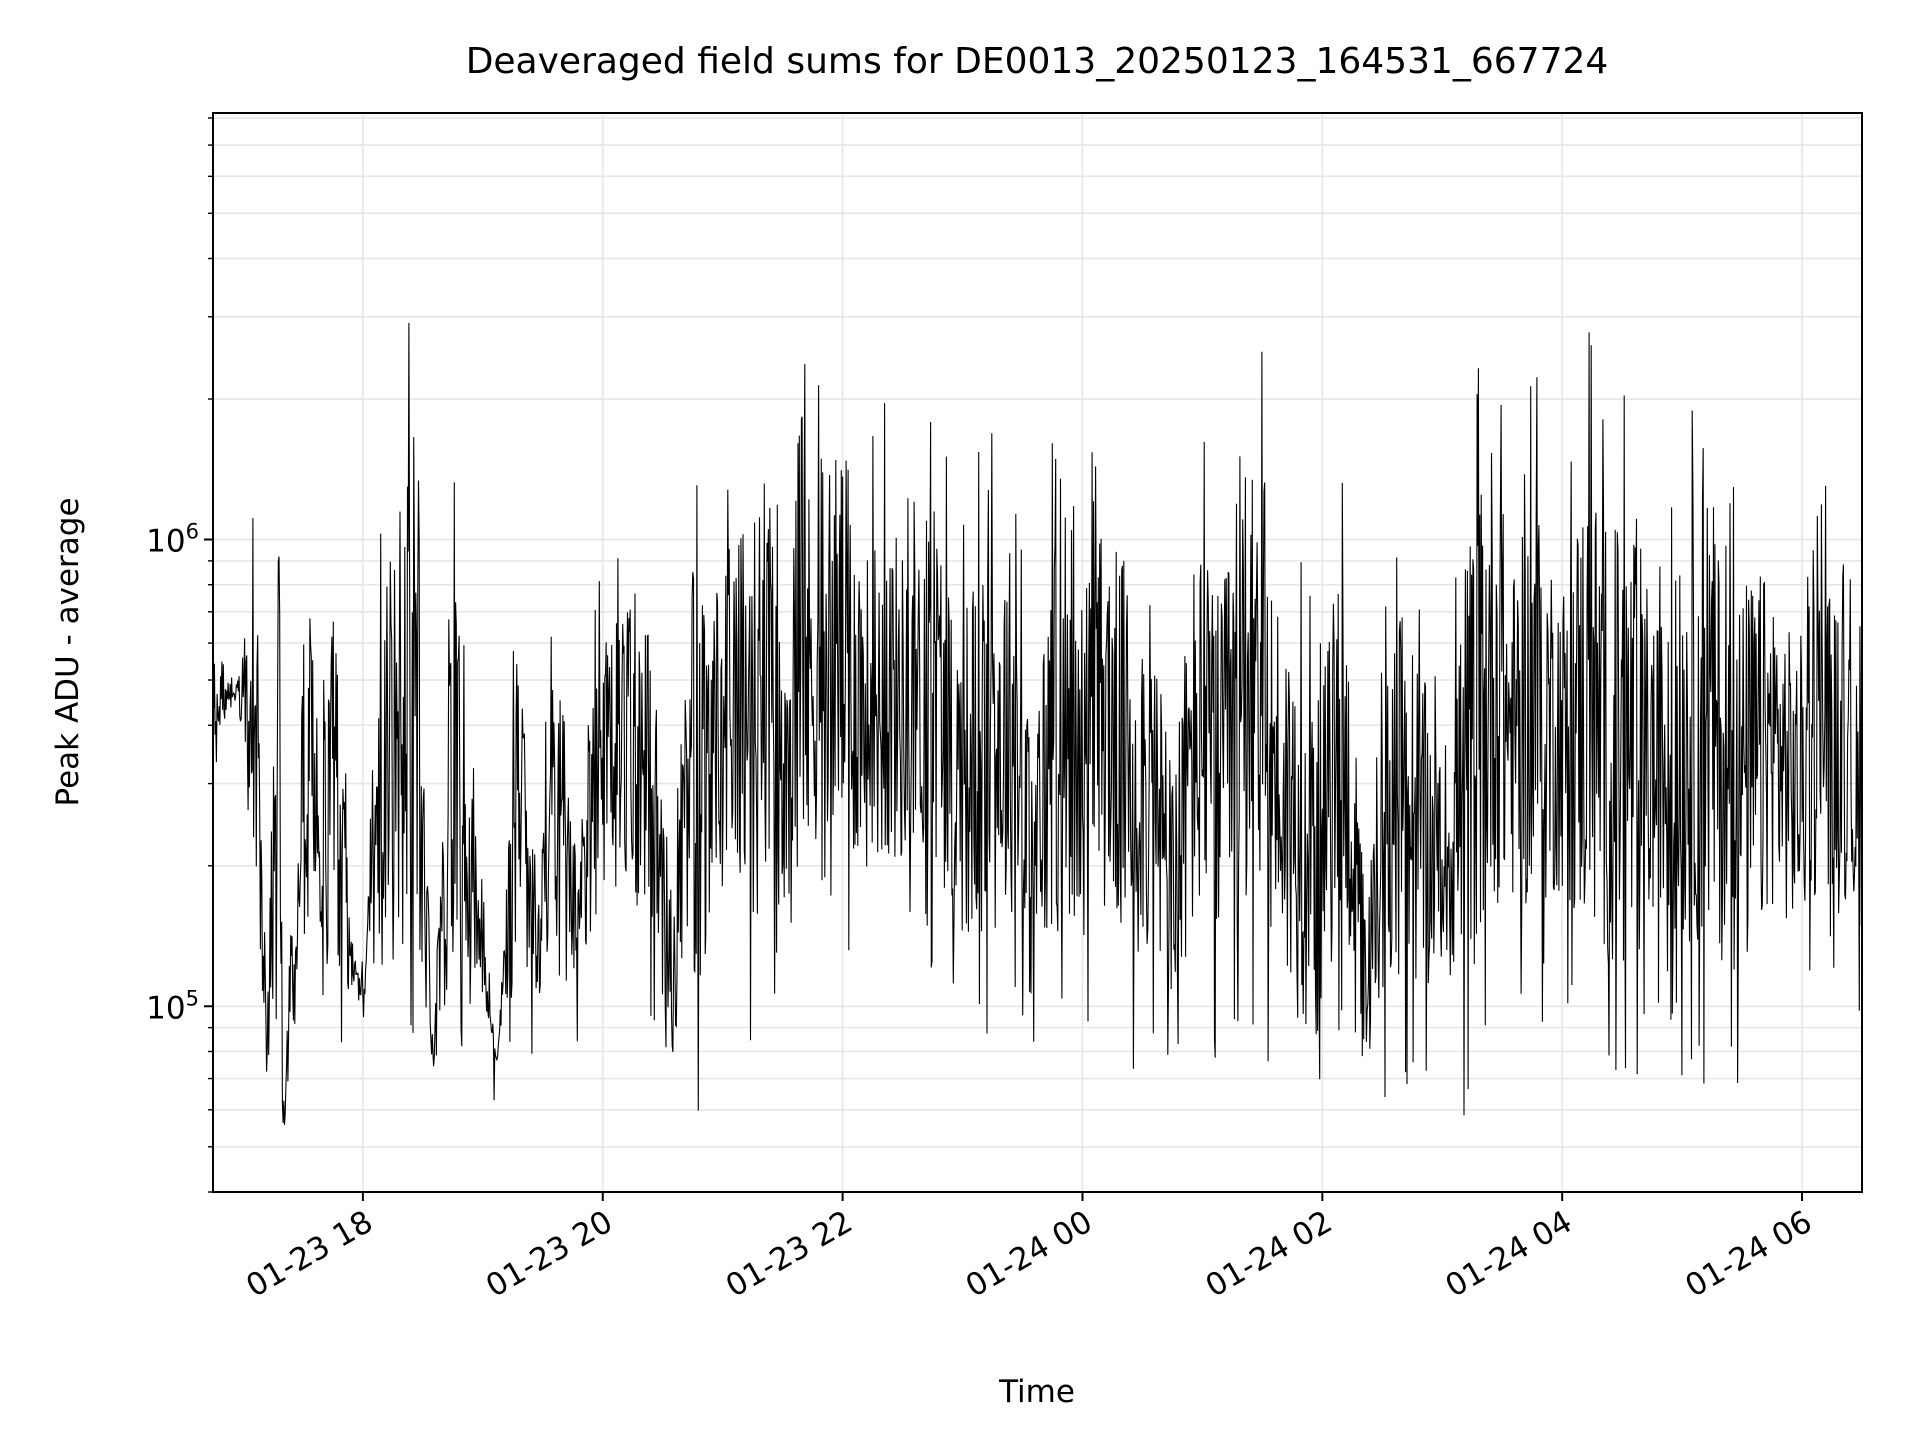  Describe the element at coordinates (68, 651) in the screenshot. I see `y-axis-label: Peak ADU - average` at that location.